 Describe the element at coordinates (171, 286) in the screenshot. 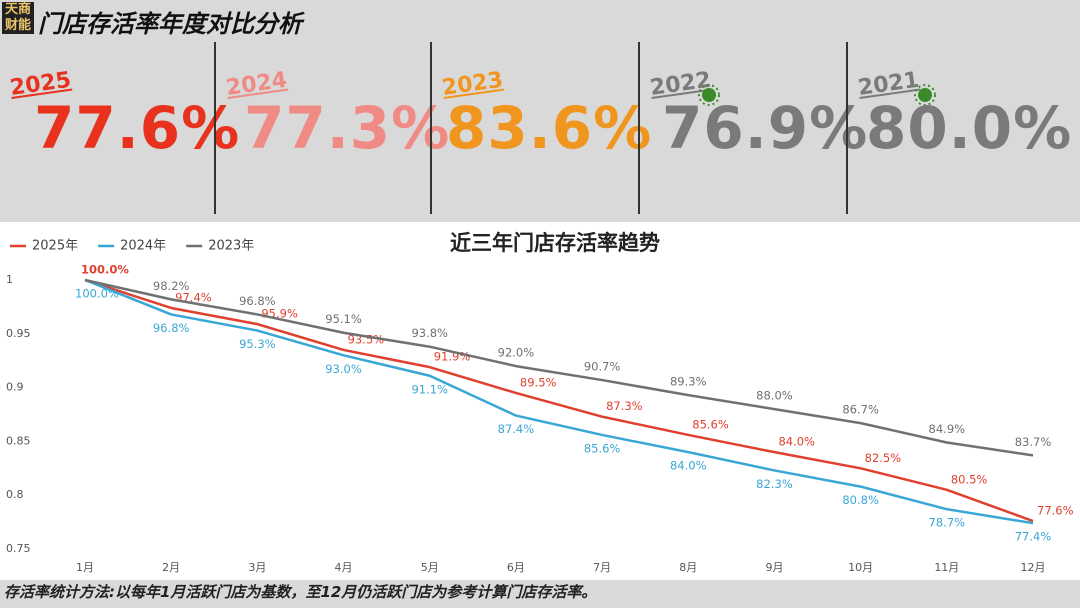

I see `data-label: 98.2%` at that location.